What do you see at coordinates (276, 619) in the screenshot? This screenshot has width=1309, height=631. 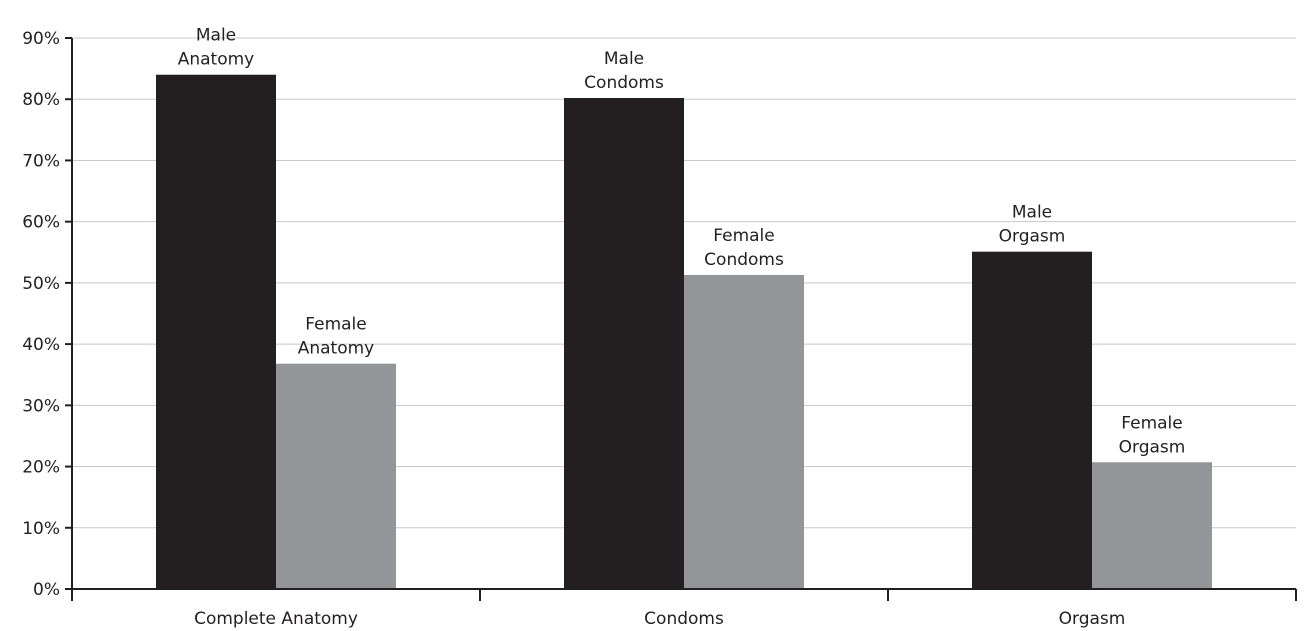 I see `x-category-label: Complete Anatomy` at bounding box center [276, 619].